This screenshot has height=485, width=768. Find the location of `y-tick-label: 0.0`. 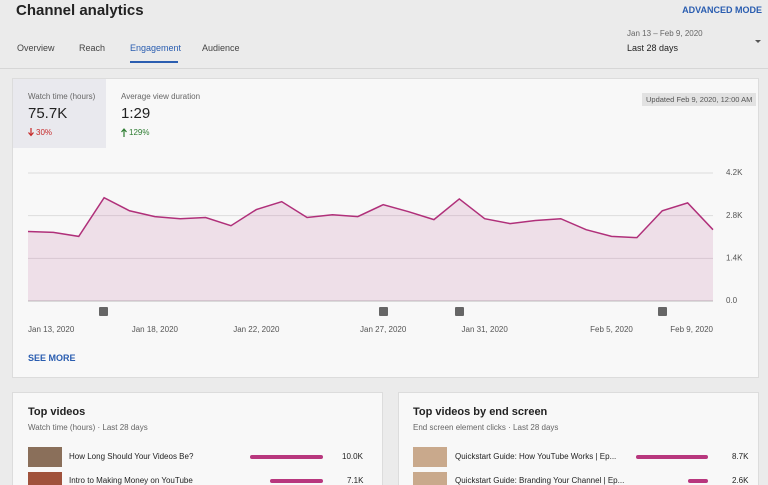

y-tick-label: 0.0 is located at coordinates (732, 300).